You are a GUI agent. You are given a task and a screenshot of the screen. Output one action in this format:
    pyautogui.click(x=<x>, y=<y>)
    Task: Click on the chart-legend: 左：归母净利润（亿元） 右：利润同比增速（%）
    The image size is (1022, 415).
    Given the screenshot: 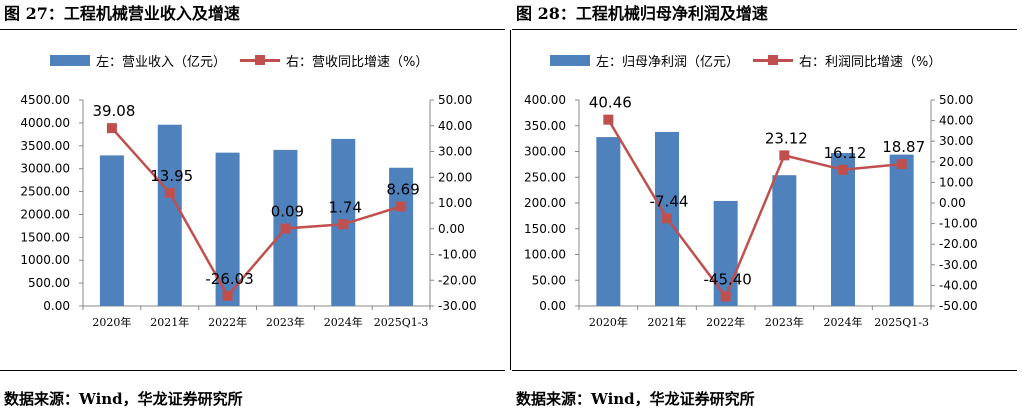 What is the action you would take?
    pyautogui.click(x=752, y=60)
    